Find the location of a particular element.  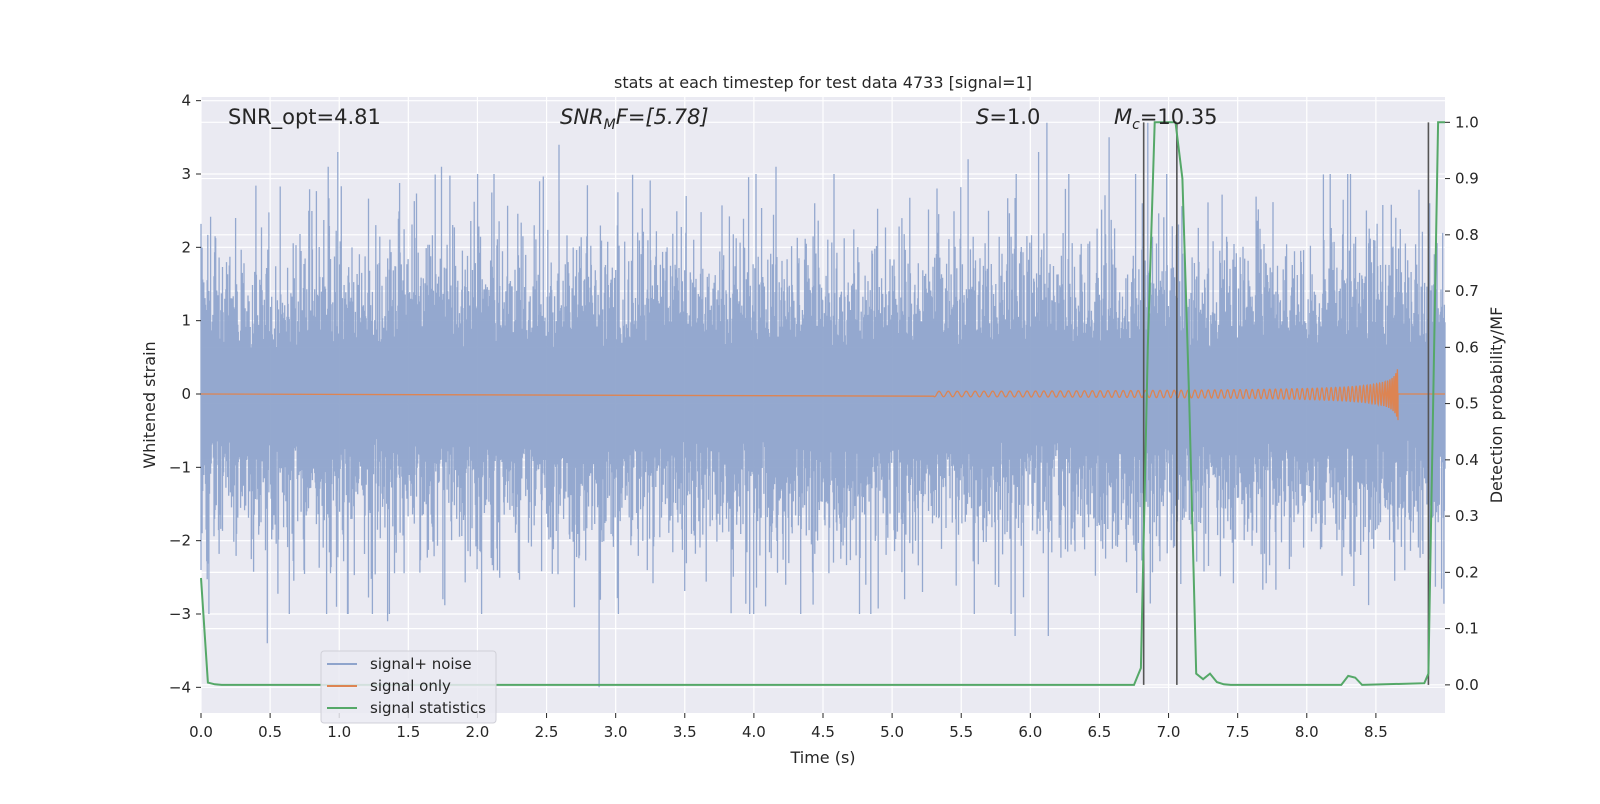

y-left-tick-label: 0 is located at coordinates (186, 394).